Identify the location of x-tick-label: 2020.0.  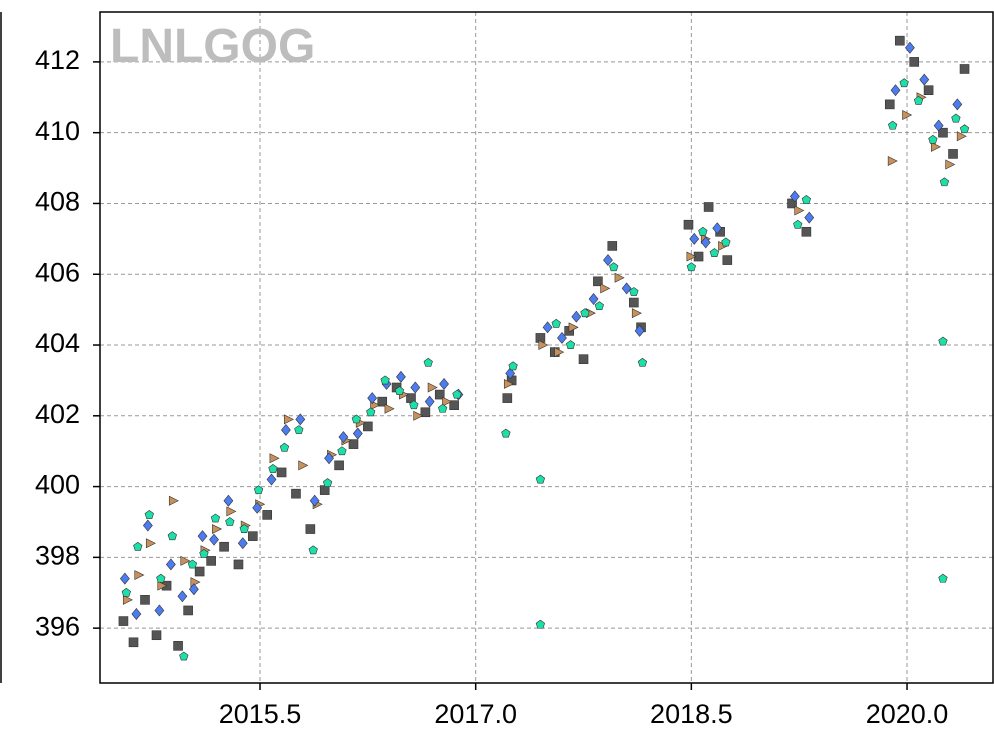
(907, 714).